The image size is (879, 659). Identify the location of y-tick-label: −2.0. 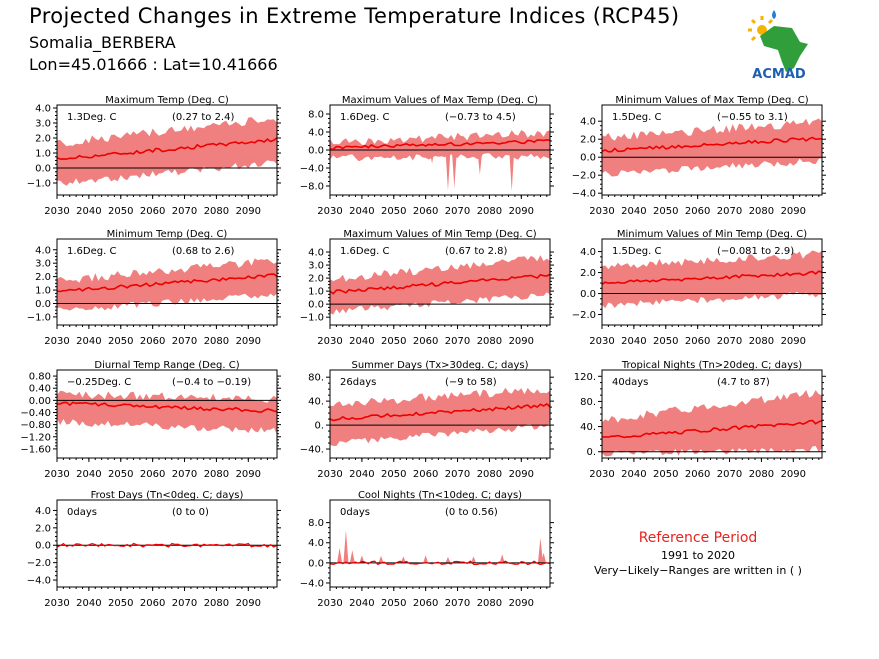
(584, 315).